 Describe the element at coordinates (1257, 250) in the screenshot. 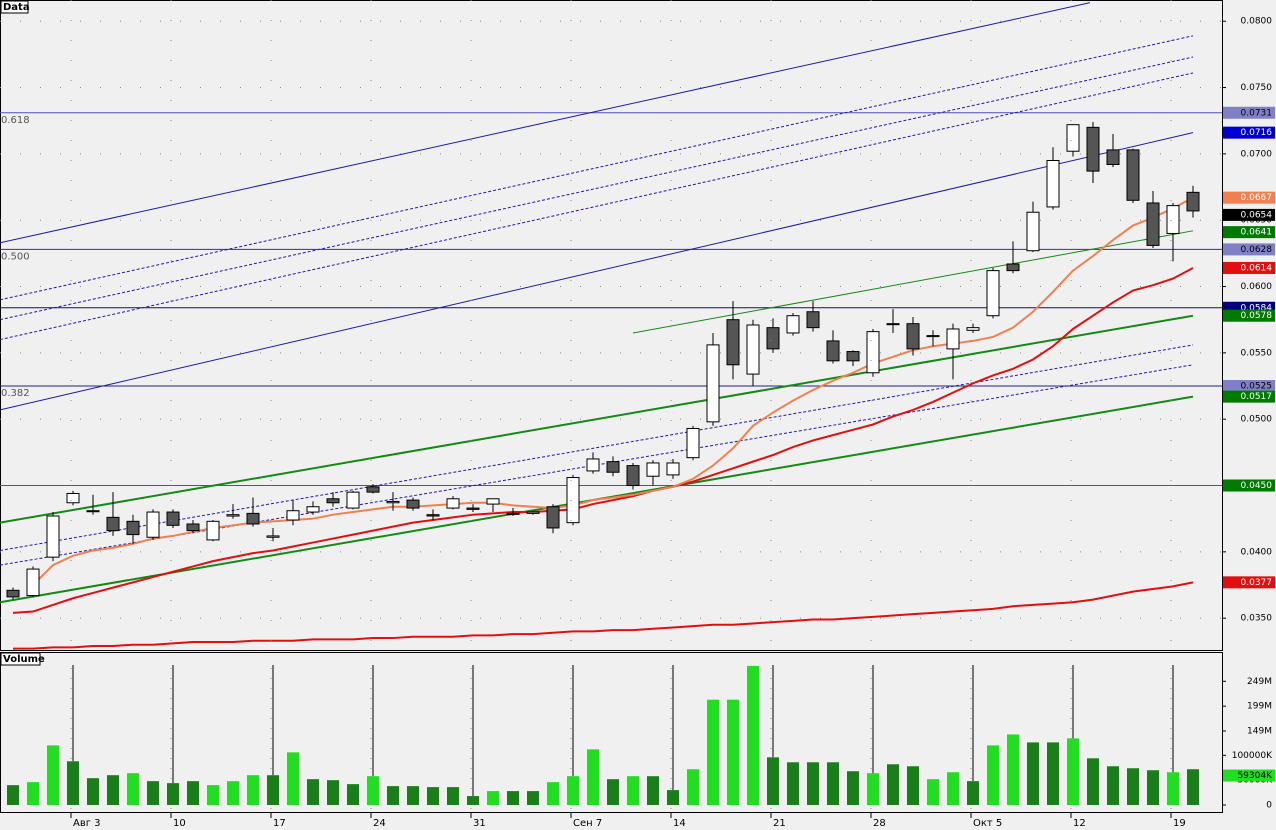

I see `price-label: 0.0628` at that location.